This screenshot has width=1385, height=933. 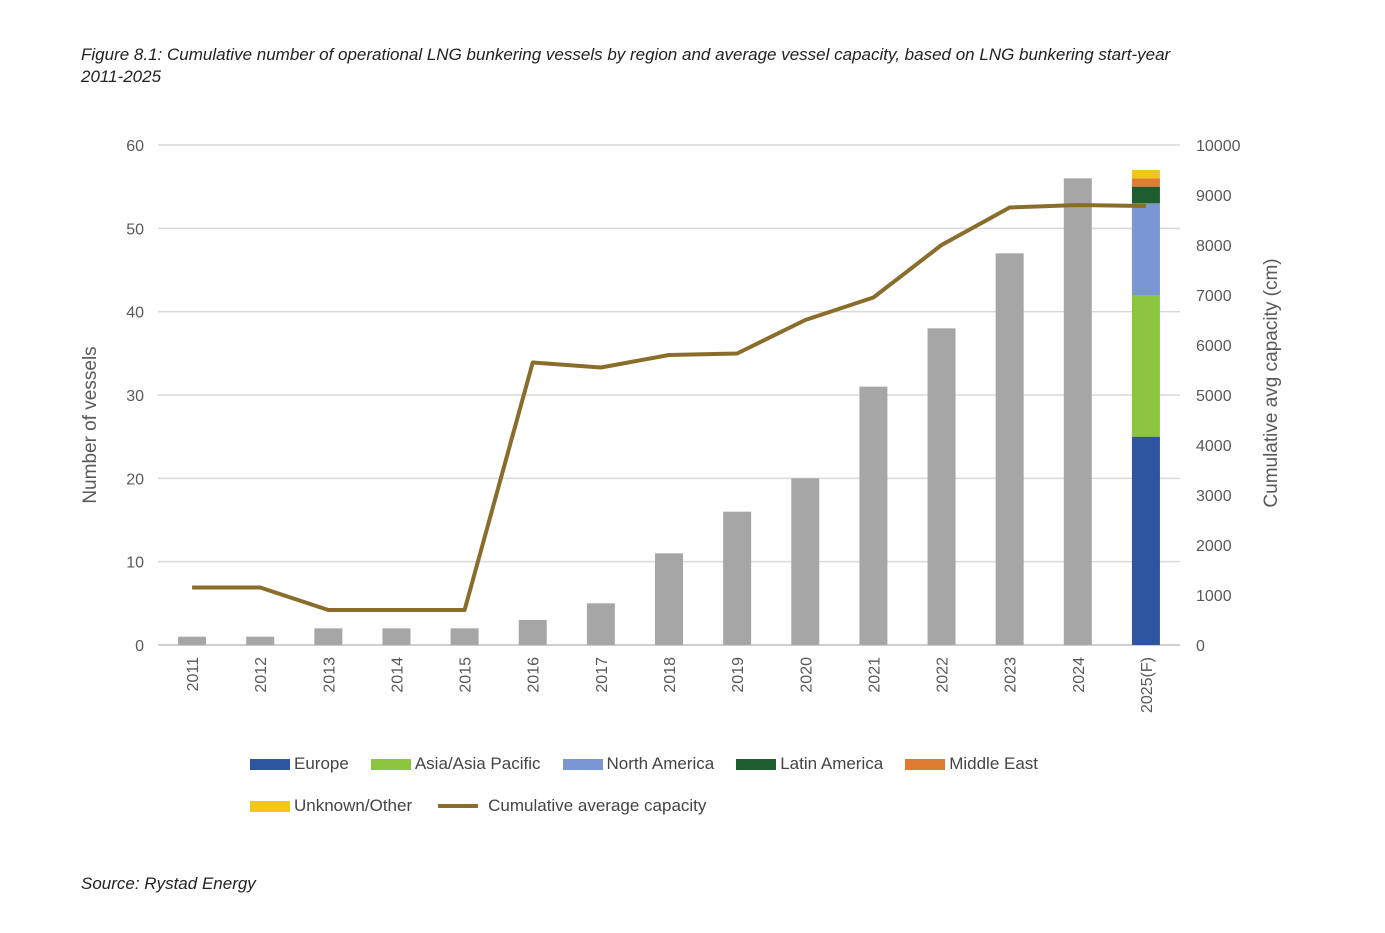 What do you see at coordinates (1145, 366) in the screenshot?
I see `bar-2025-asia-asia-pacific` at bounding box center [1145, 366].